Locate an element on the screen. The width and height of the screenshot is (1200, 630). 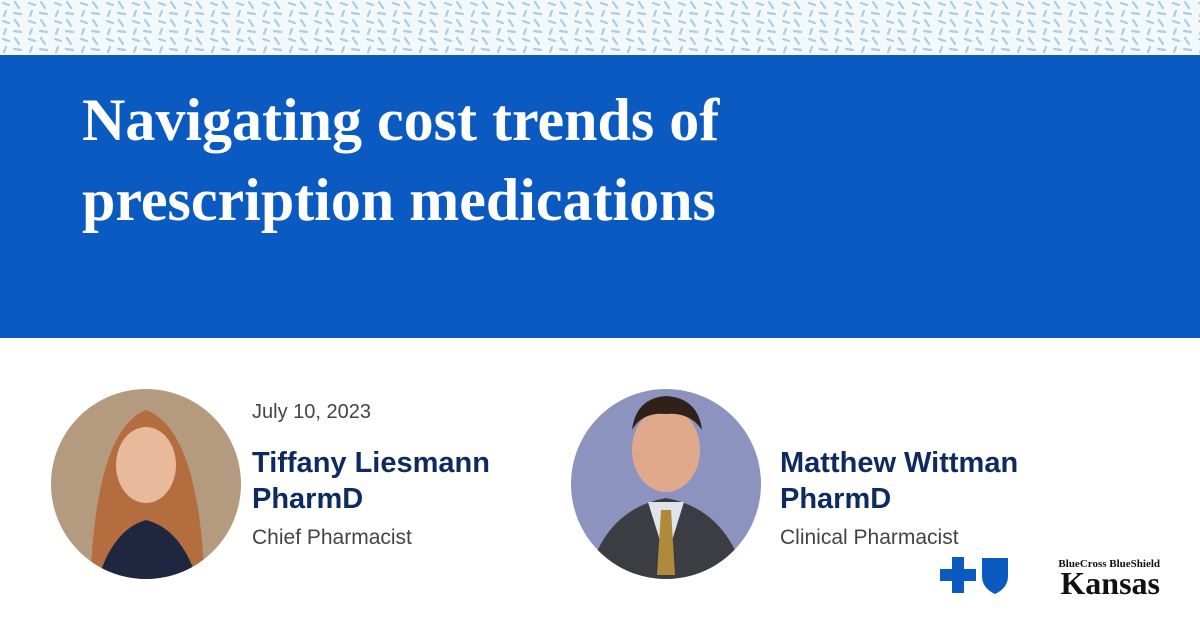
logo-region: Kansas is located at coordinates (1110, 583).